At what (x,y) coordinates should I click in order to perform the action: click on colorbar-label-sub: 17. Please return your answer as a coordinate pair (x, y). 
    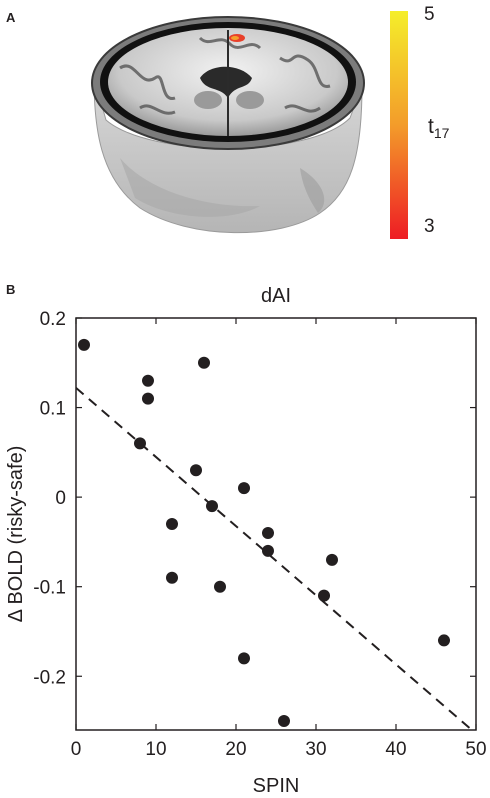
    Looking at the image, I should click on (441, 133).